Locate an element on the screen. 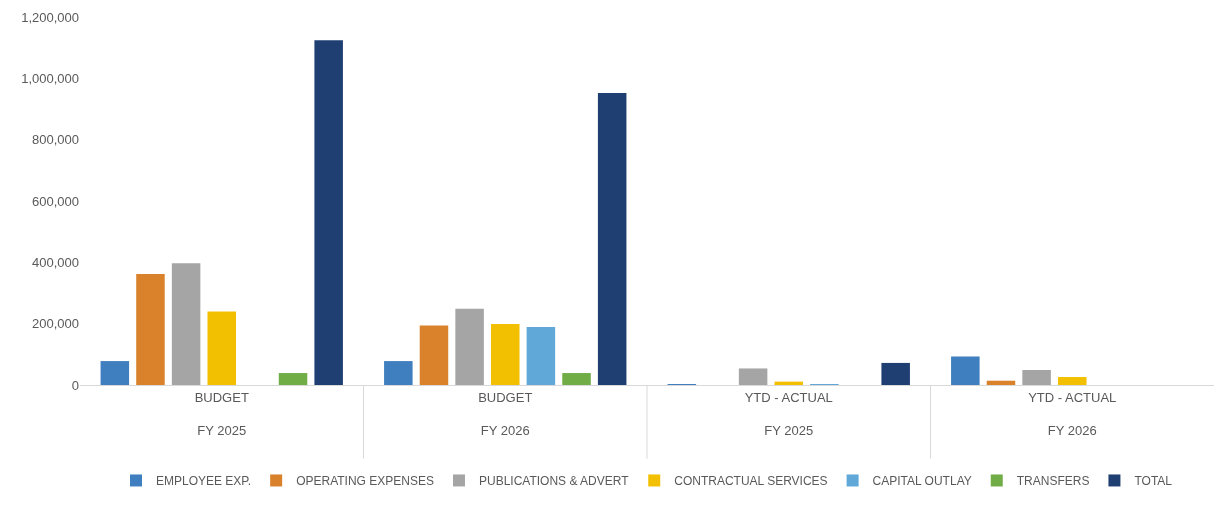 The width and height of the screenshot is (1224, 505). legend-label: TRANSFERS is located at coordinates (1053, 481).